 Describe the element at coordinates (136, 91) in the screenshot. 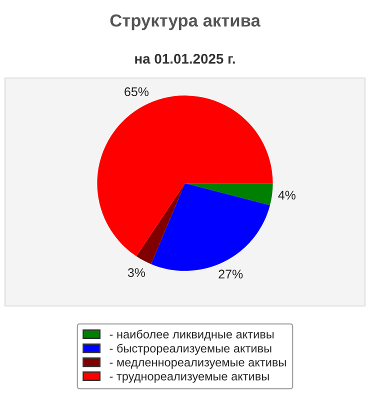

I see `data-label: 65%` at that location.